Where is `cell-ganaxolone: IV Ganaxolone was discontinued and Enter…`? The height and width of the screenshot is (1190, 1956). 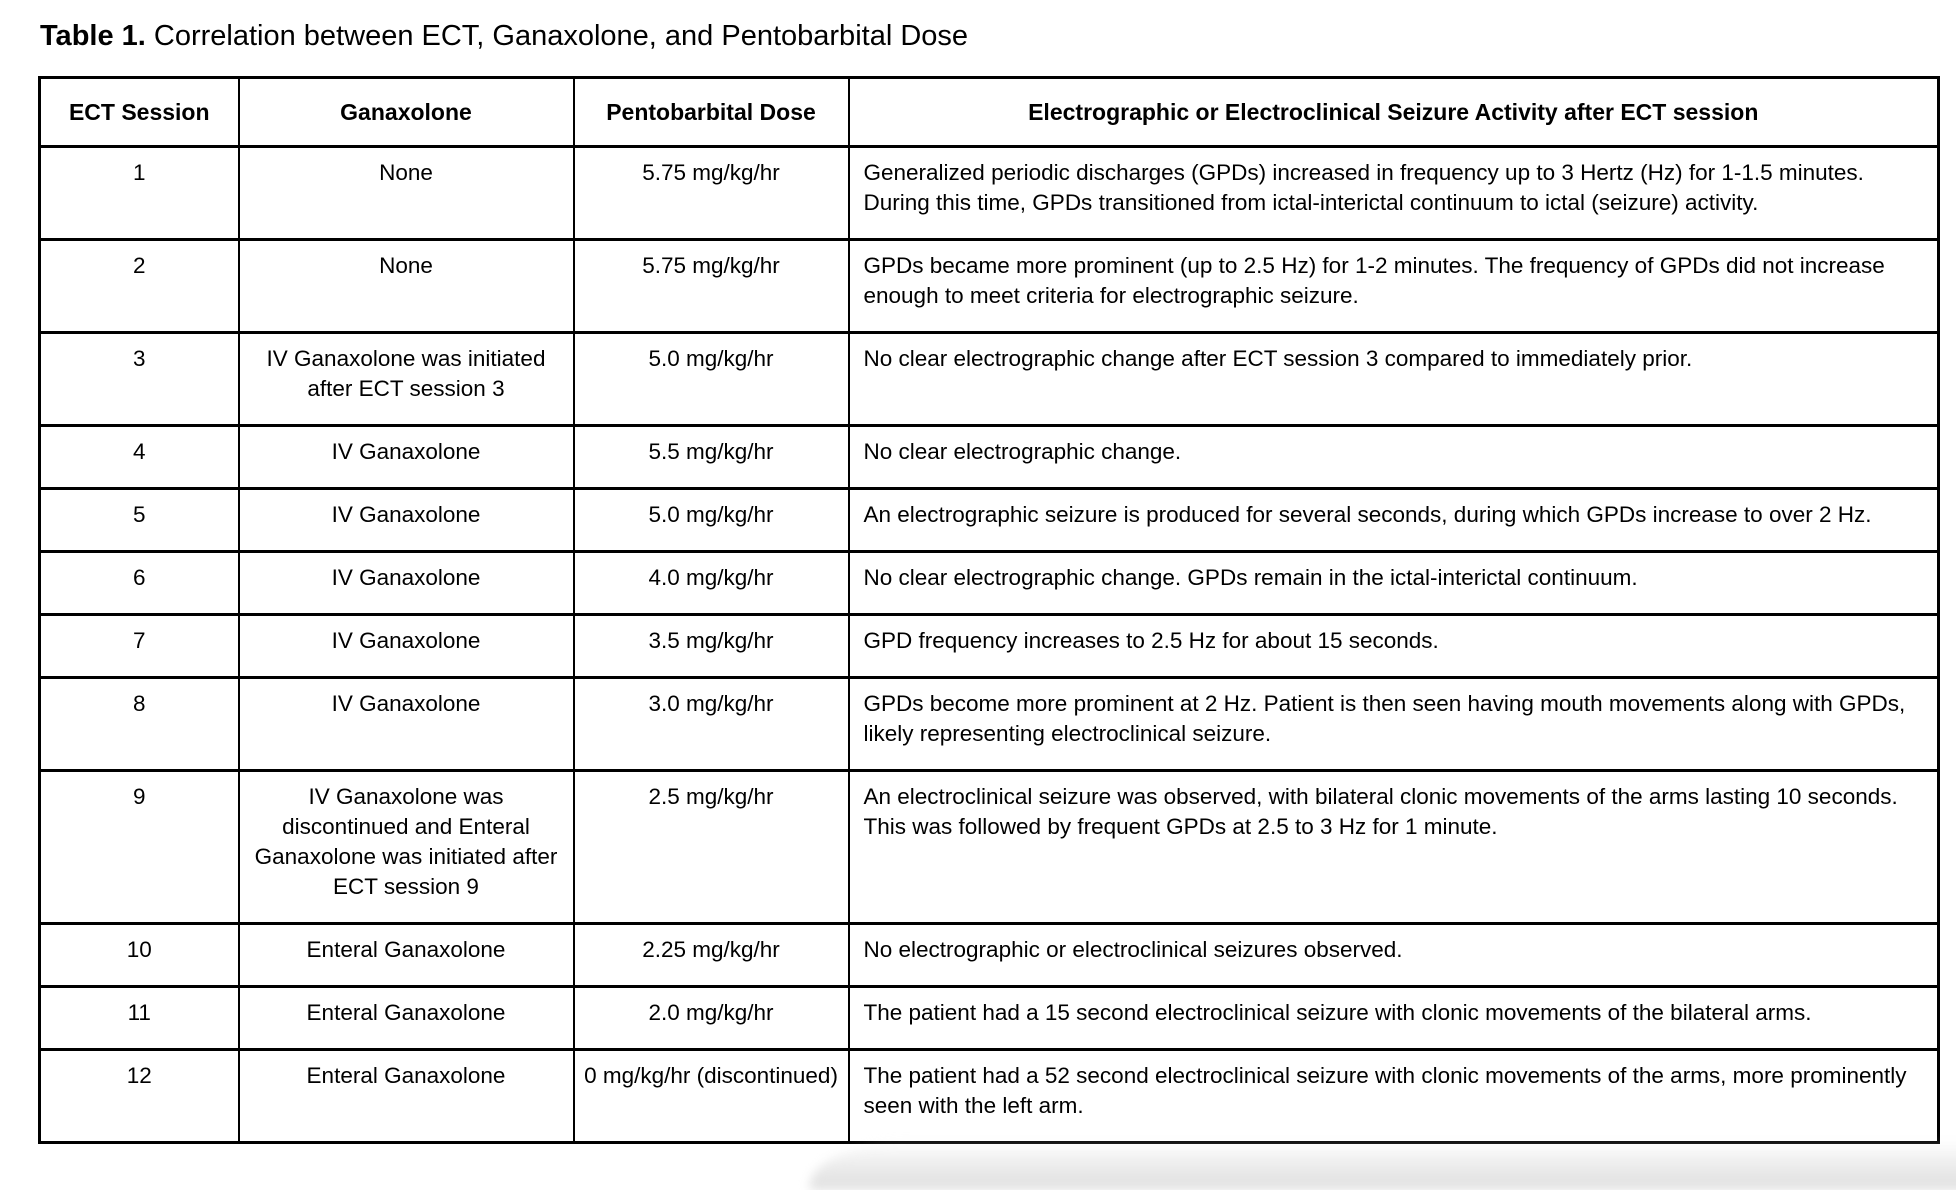
cell-ganaxolone: IV Ganaxolone was discontinued and Enter… is located at coordinates (406, 847).